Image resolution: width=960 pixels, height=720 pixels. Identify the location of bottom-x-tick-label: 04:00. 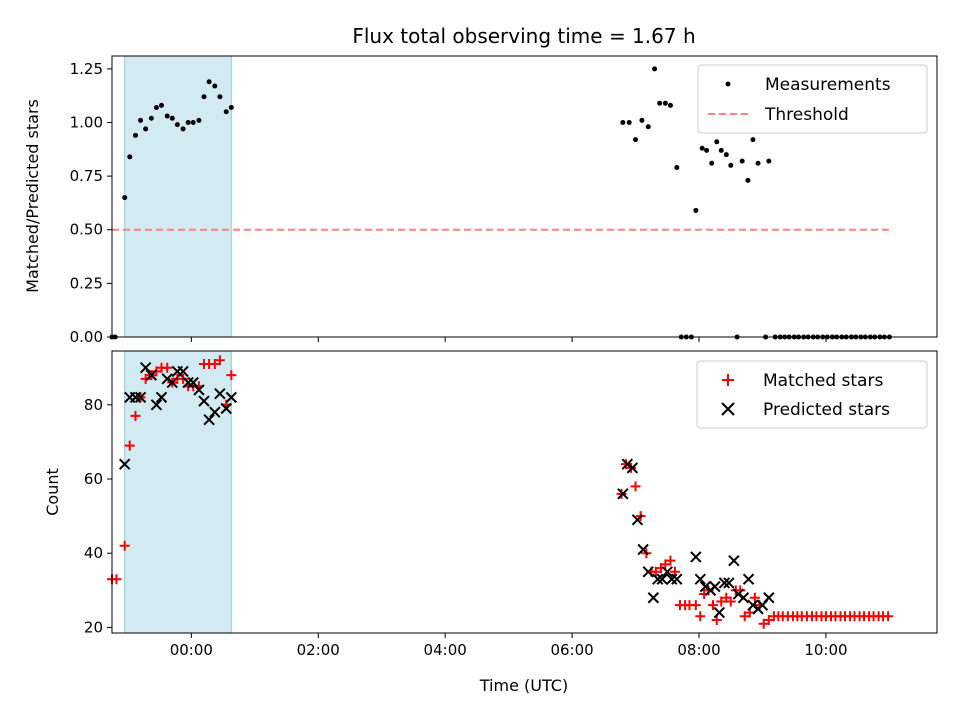
(445, 650).